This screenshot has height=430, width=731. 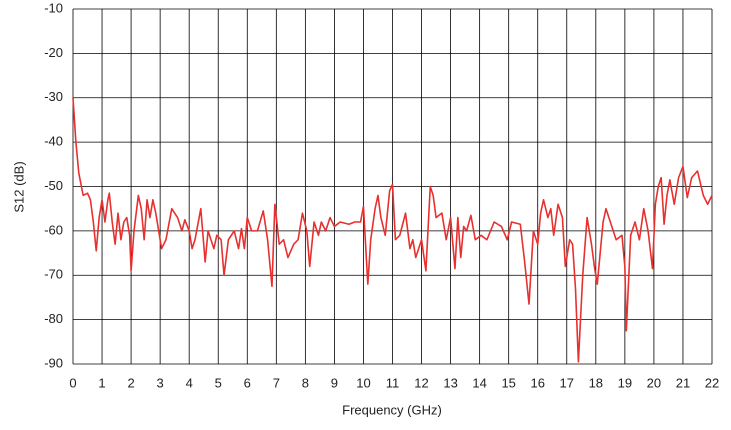 I want to click on x-tick-label: 8, so click(x=305, y=382).